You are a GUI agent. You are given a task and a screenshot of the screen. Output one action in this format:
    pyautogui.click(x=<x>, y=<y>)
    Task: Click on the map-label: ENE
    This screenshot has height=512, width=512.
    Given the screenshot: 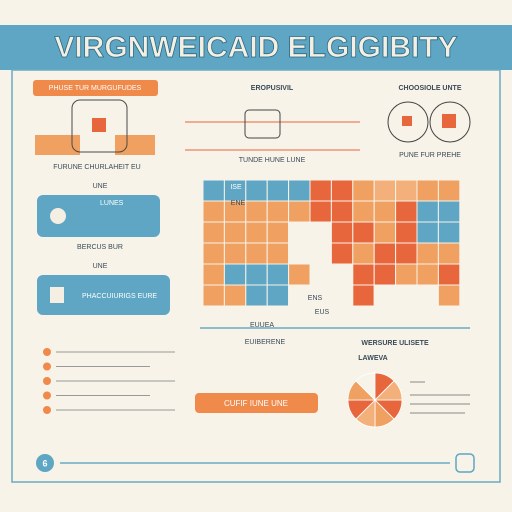 What is the action you would take?
    pyautogui.click(x=238, y=203)
    